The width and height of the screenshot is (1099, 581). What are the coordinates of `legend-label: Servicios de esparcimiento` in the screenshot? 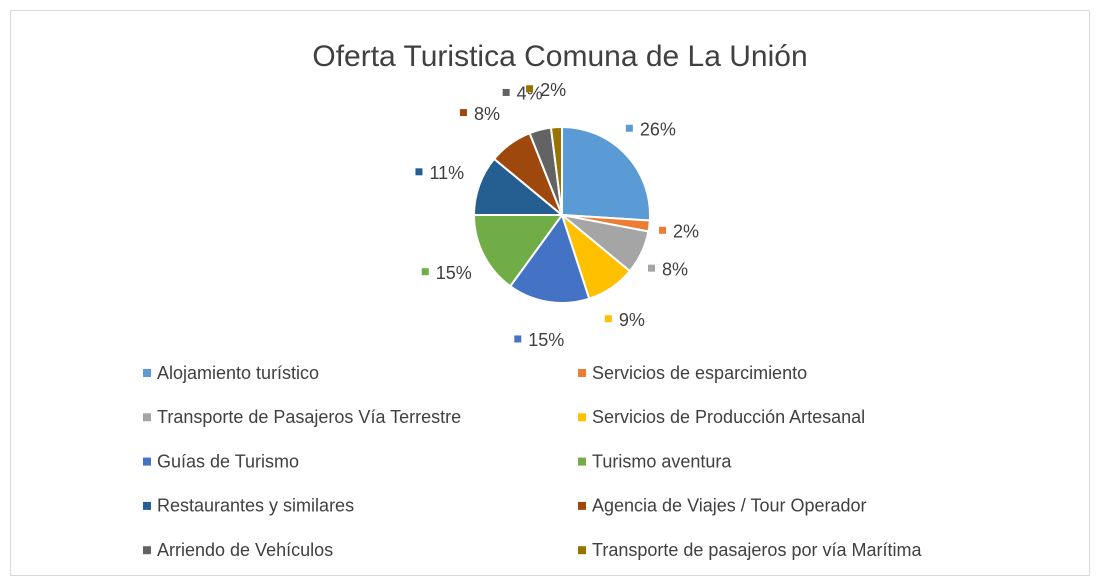 It's located at (699, 373).